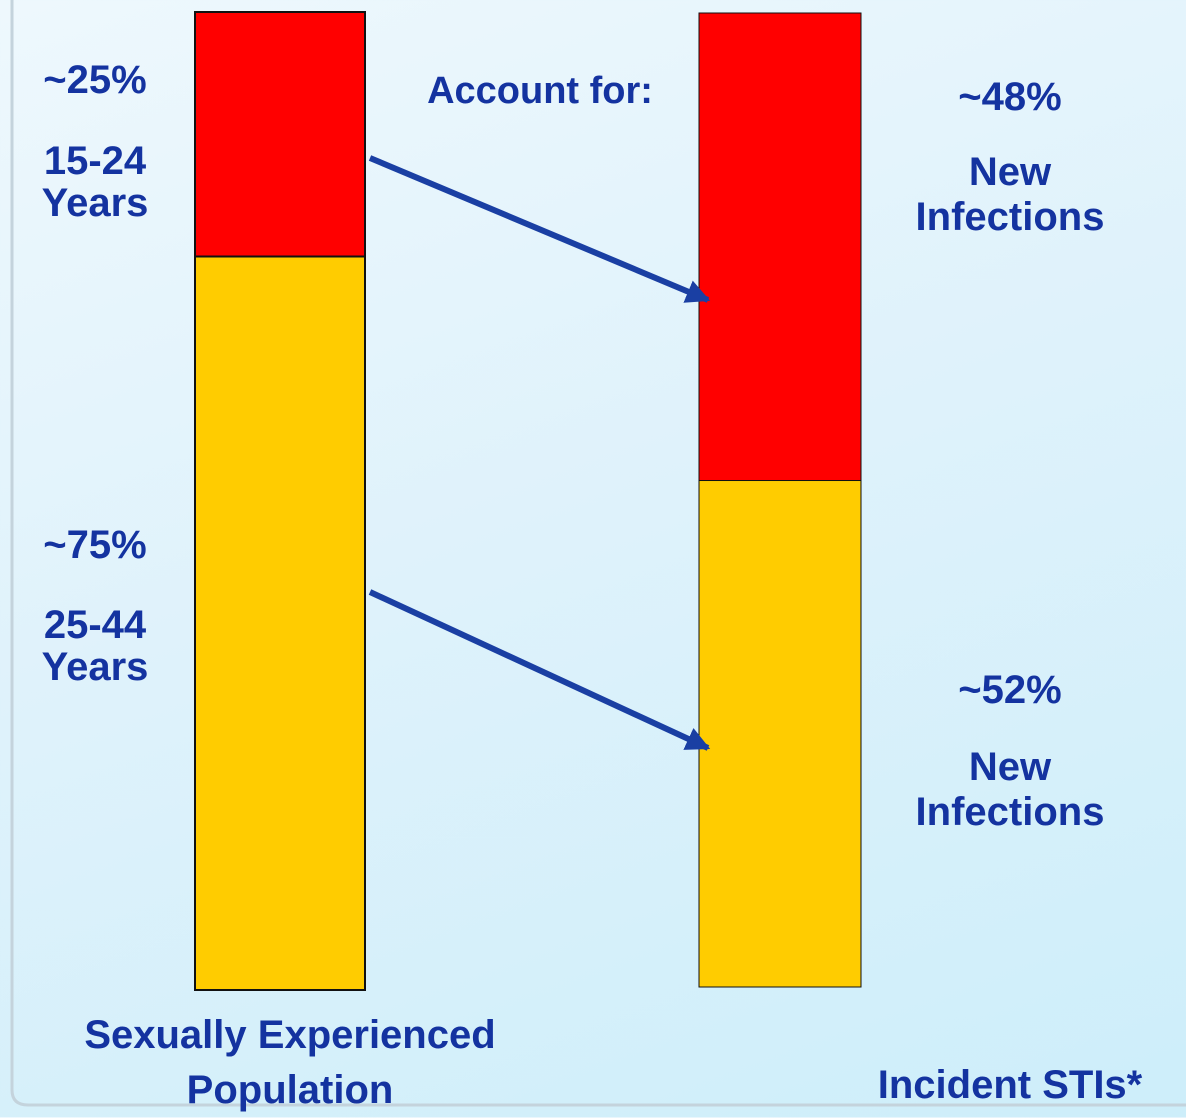 Image resolution: width=1186 pixels, height=1118 pixels. What do you see at coordinates (1010, 1085) in the screenshot?
I see `category-label: Incident STIs*` at bounding box center [1010, 1085].